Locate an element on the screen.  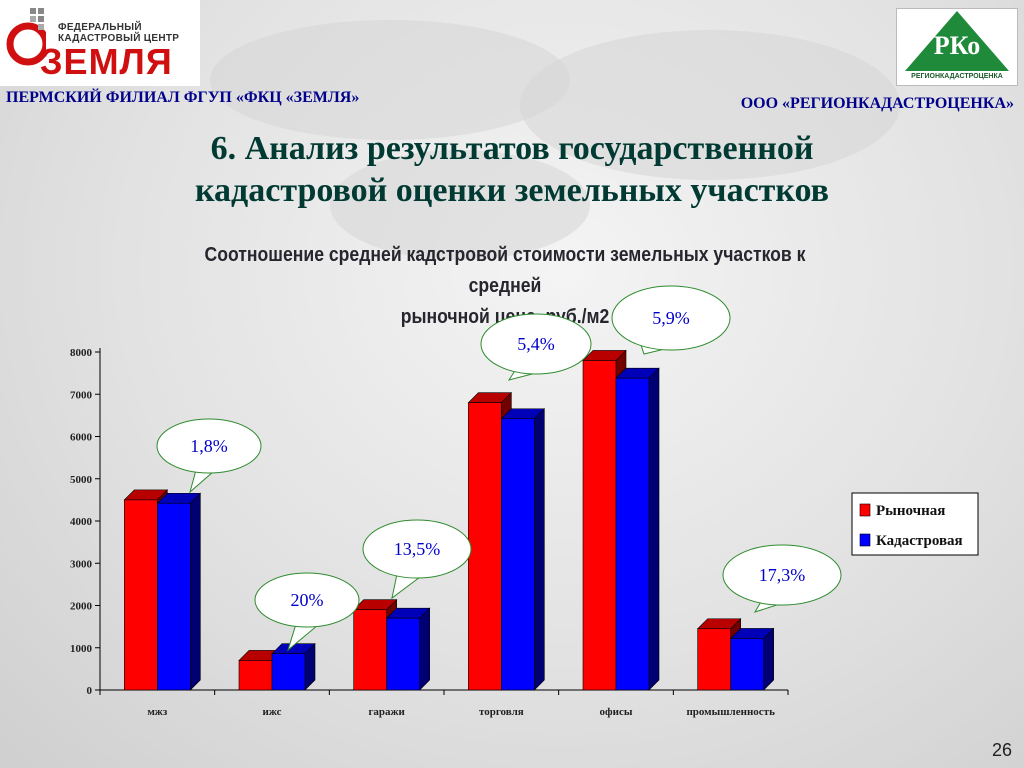
y-tick-label: 5000 is located at coordinates (81, 480).